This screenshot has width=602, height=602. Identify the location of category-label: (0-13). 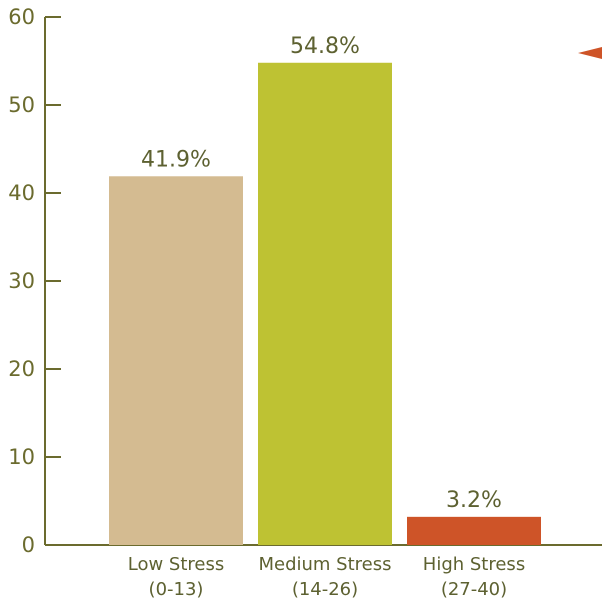
(176, 589).